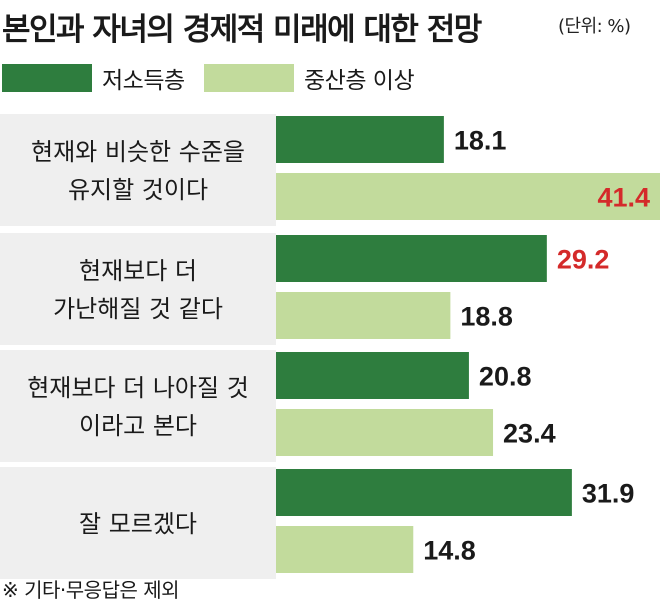 Image resolution: width=660 pixels, height=606 pixels. Describe the element at coordinates (138, 289) in the screenshot. I see `category-band-poorer` at that location.